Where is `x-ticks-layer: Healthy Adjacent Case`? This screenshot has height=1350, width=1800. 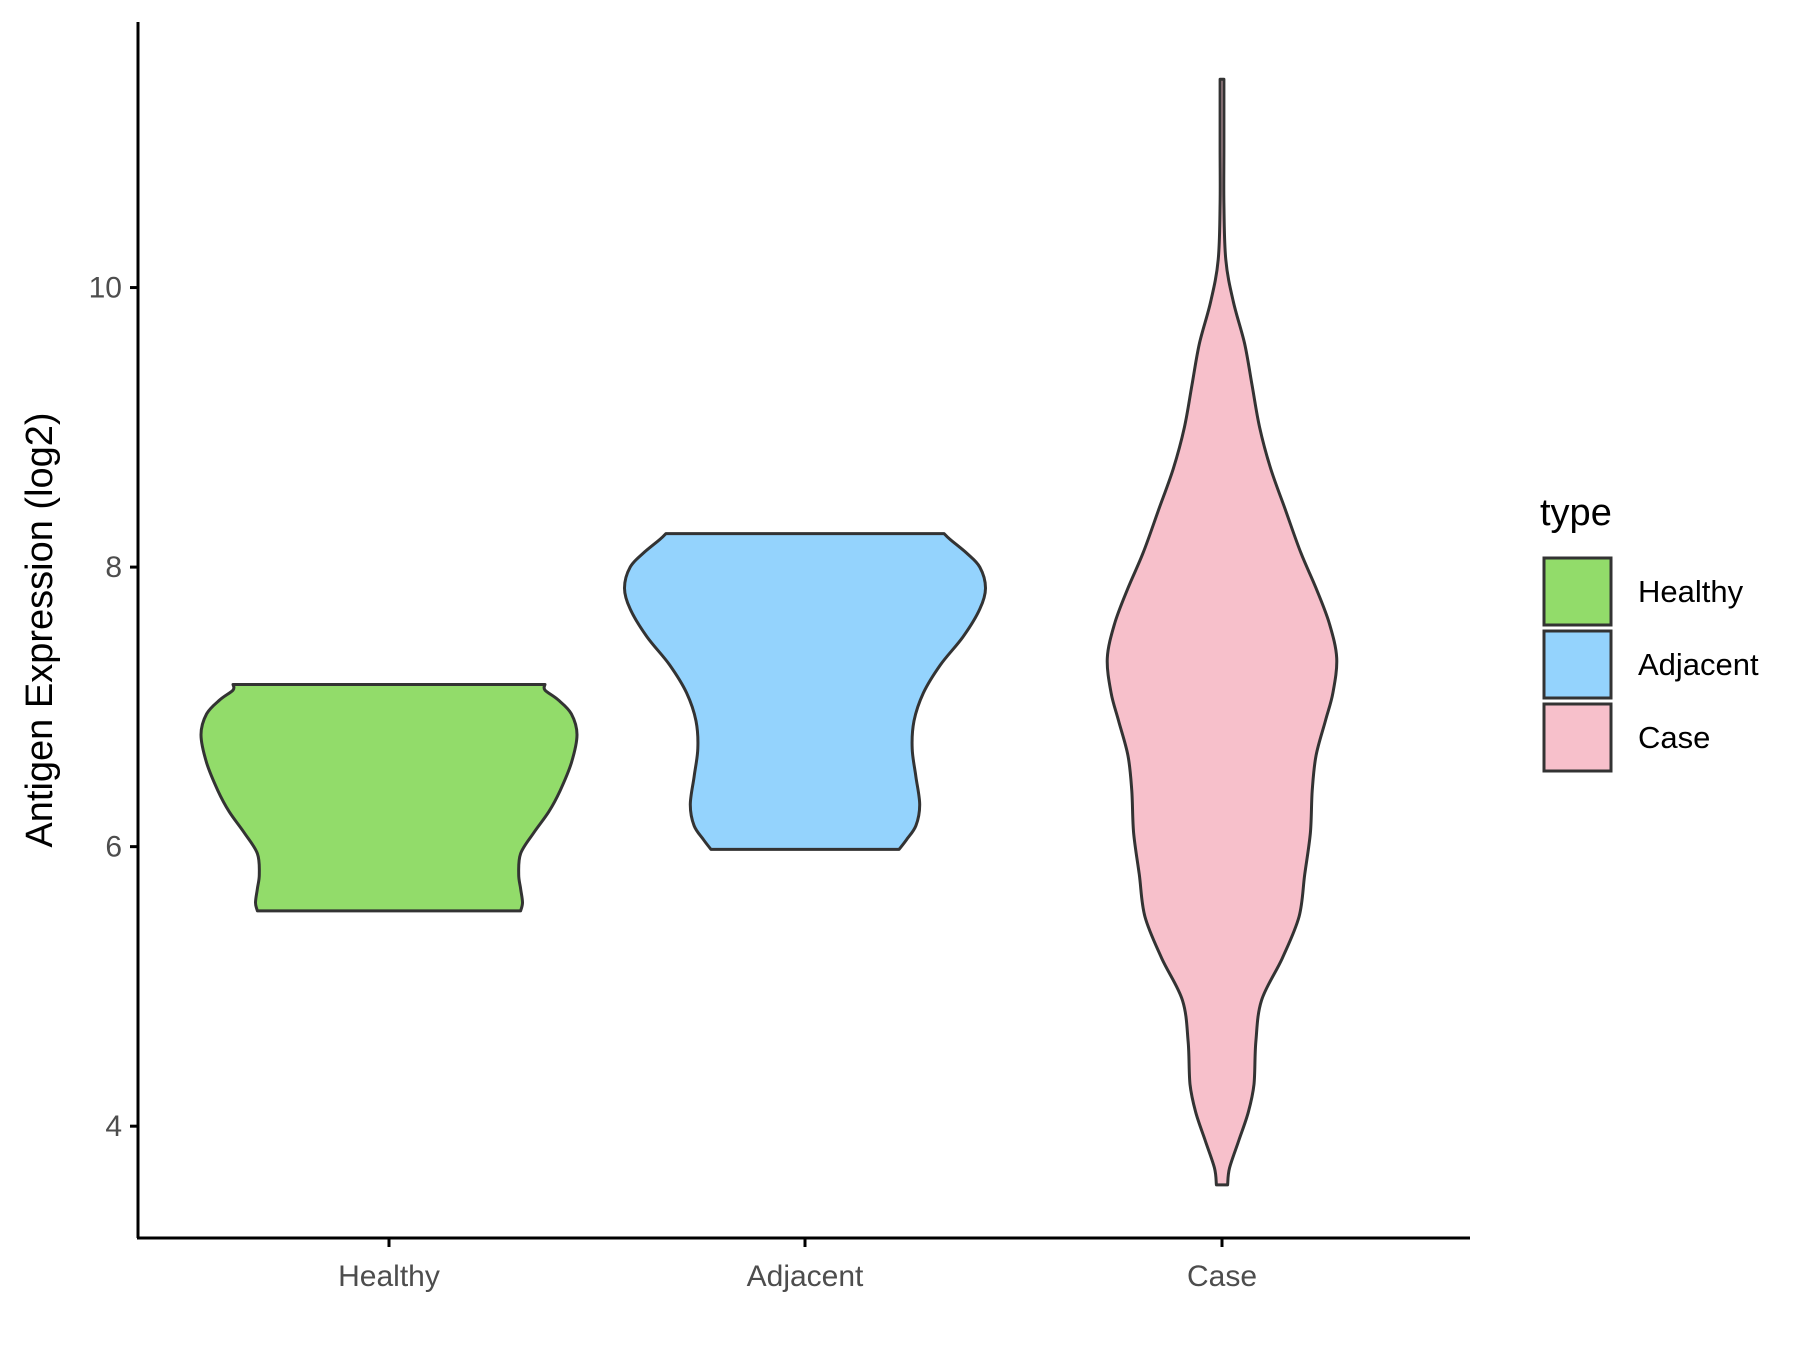
x-ticks-layer: Healthy Adjacent Case is located at coordinates (797, 1265).